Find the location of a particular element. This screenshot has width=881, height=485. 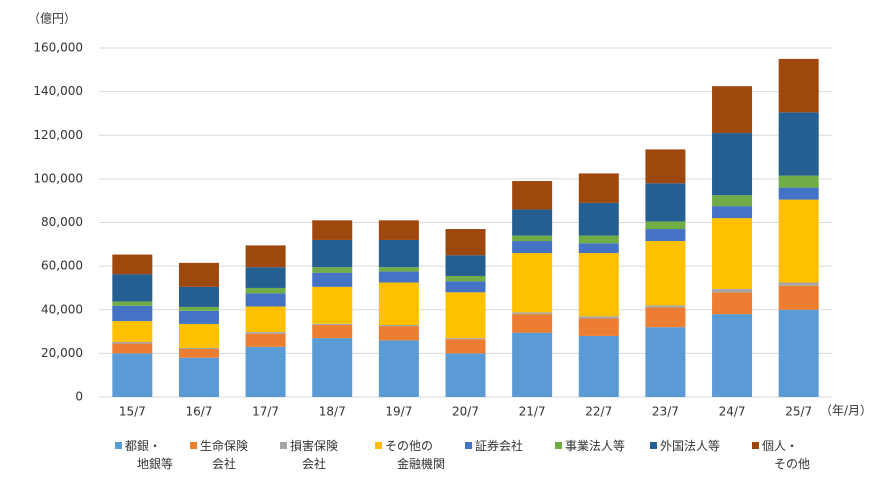

y-tick-label: 0 is located at coordinates (79, 397).